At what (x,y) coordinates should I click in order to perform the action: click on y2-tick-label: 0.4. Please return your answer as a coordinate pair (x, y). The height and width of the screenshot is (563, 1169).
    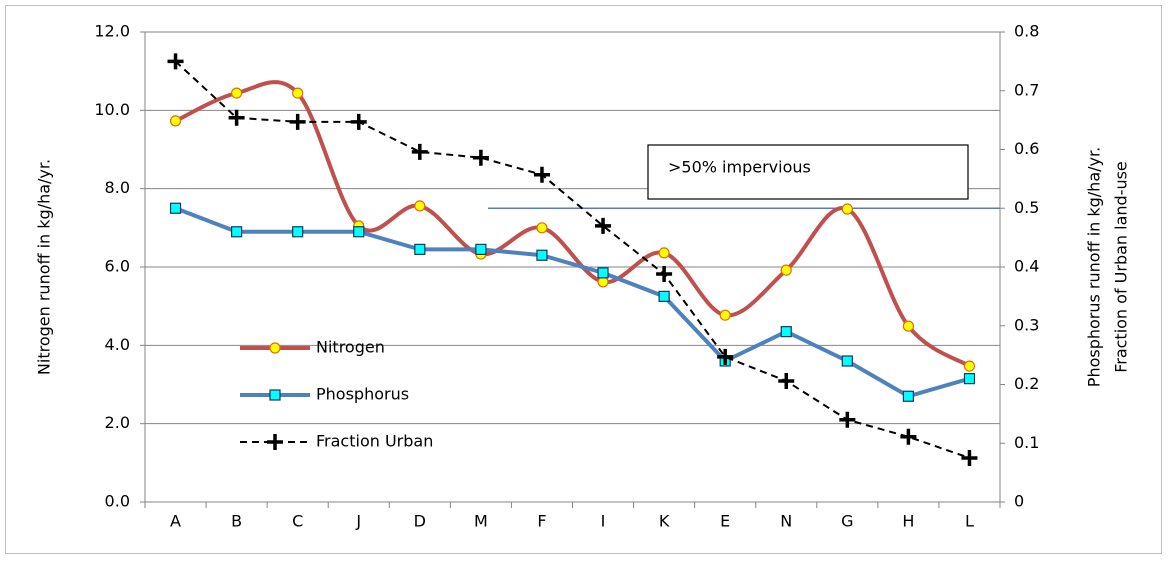
    Looking at the image, I should click on (1026, 266).